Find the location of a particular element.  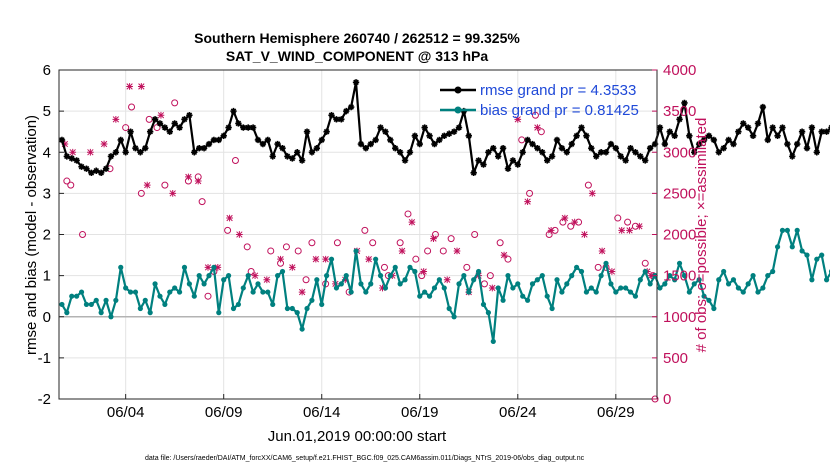

y-left-tick-label: -1 is located at coordinates (44, 358).